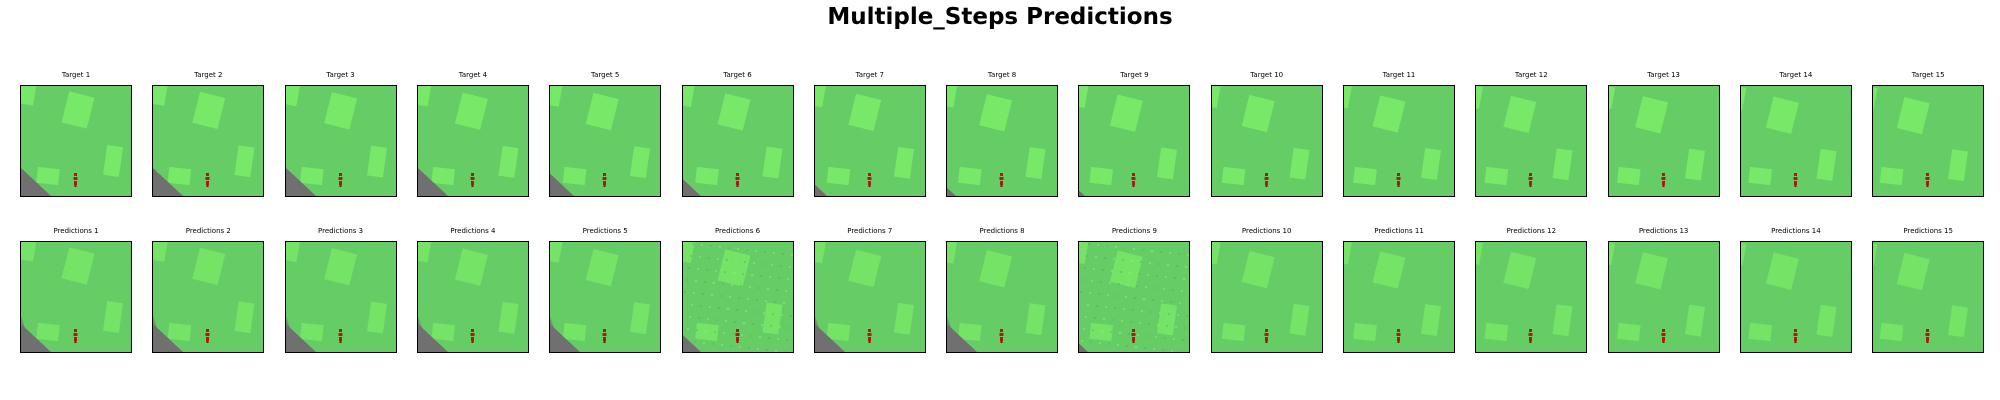  I want to click on prediction-panel-title: Predictions 2, so click(208, 231).